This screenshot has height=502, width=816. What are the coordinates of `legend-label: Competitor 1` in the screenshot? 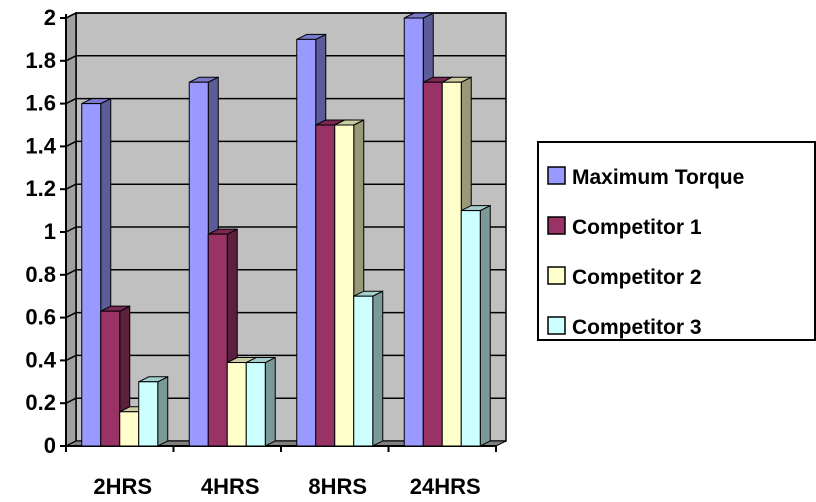 It's located at (637, 227).